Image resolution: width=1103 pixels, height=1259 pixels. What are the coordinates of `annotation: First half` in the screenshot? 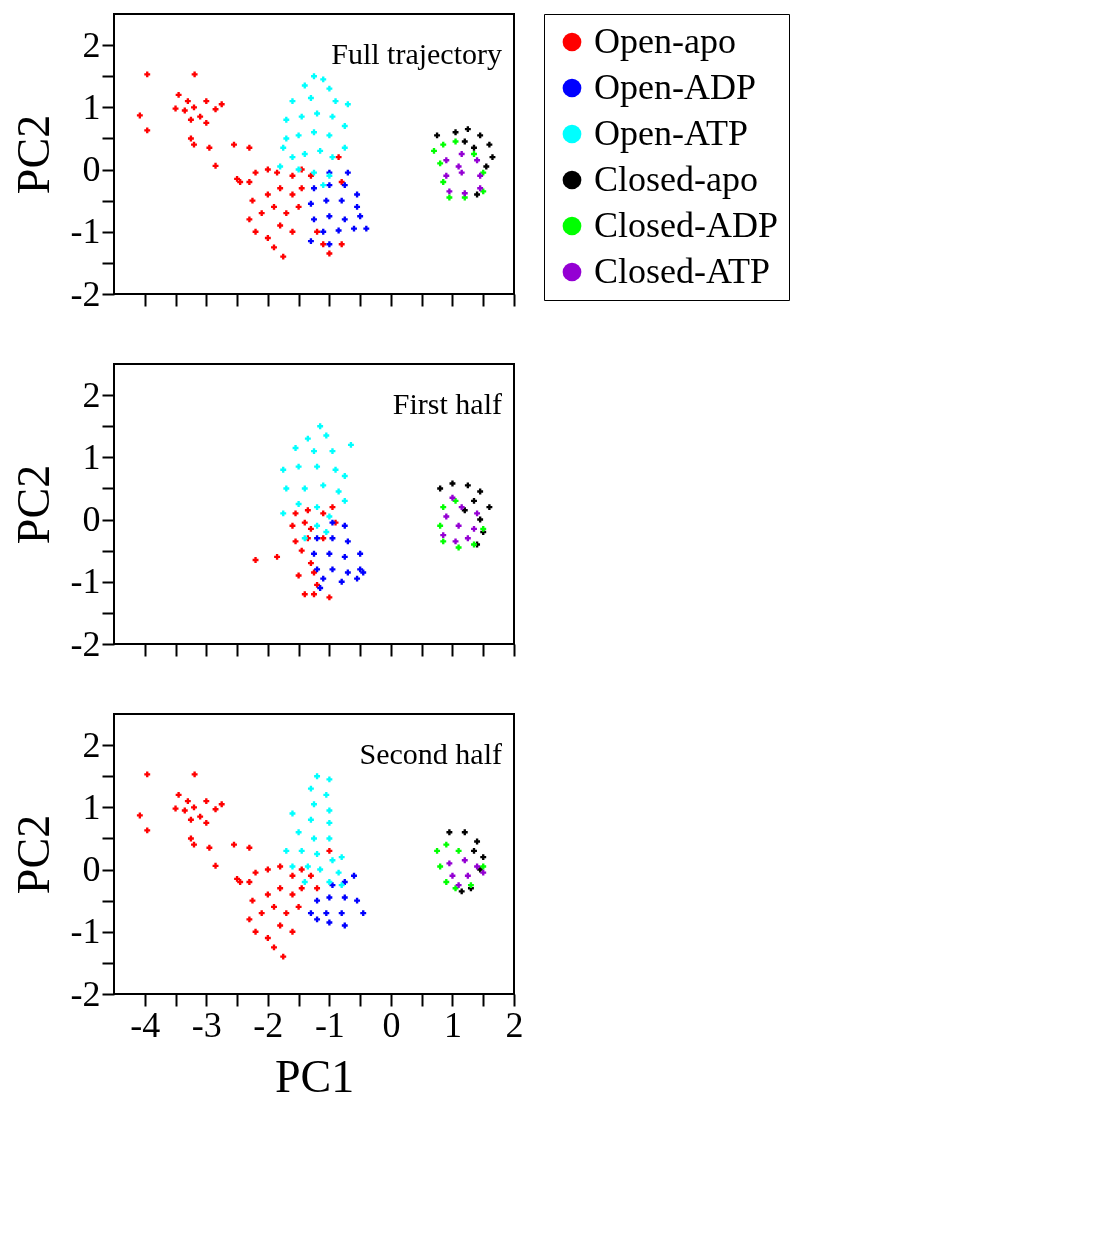 It's located at (447, 403).